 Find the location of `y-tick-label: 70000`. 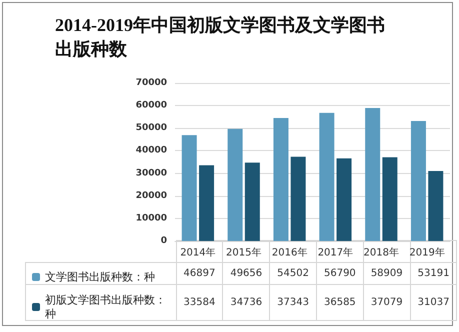

y-tick-label: 70000 is located at coordinates (151, 83).